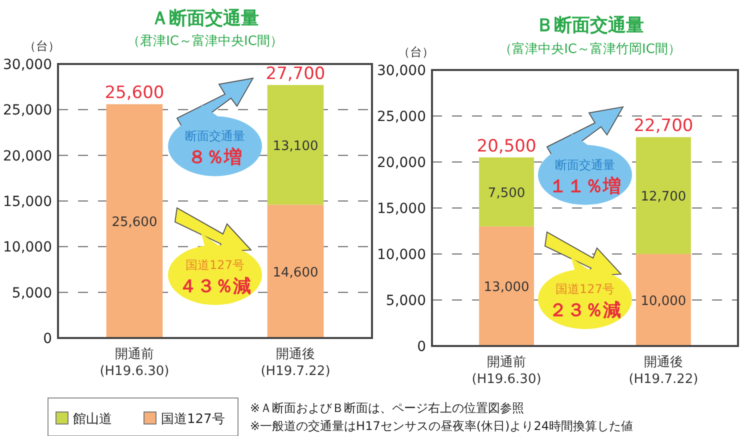 Image resolution: width=744 pixels, height=436 pixels. I want to click on data-label: 7,500, so click(507, 193).